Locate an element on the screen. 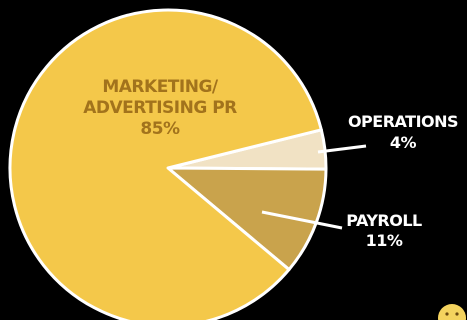 The height and width of the screenshot is (320, 467). leader-line-payroll is located at coordinates (302, 220).